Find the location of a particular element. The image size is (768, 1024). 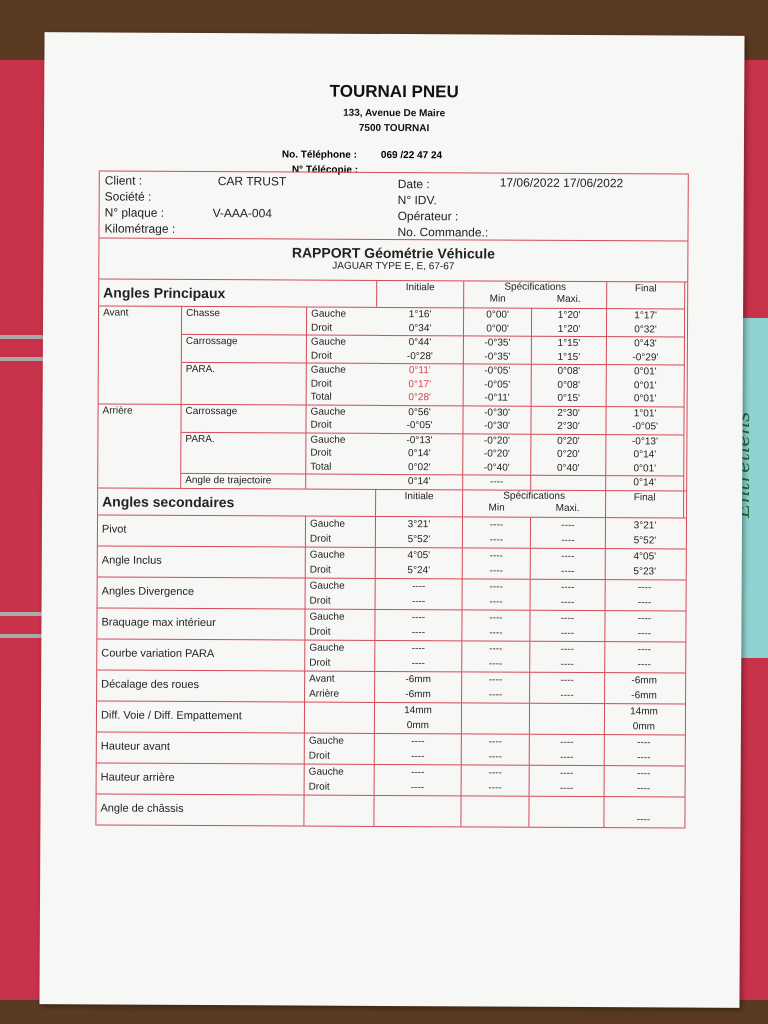

initiale-value: -0°28' is located at coordinates (420, 356).